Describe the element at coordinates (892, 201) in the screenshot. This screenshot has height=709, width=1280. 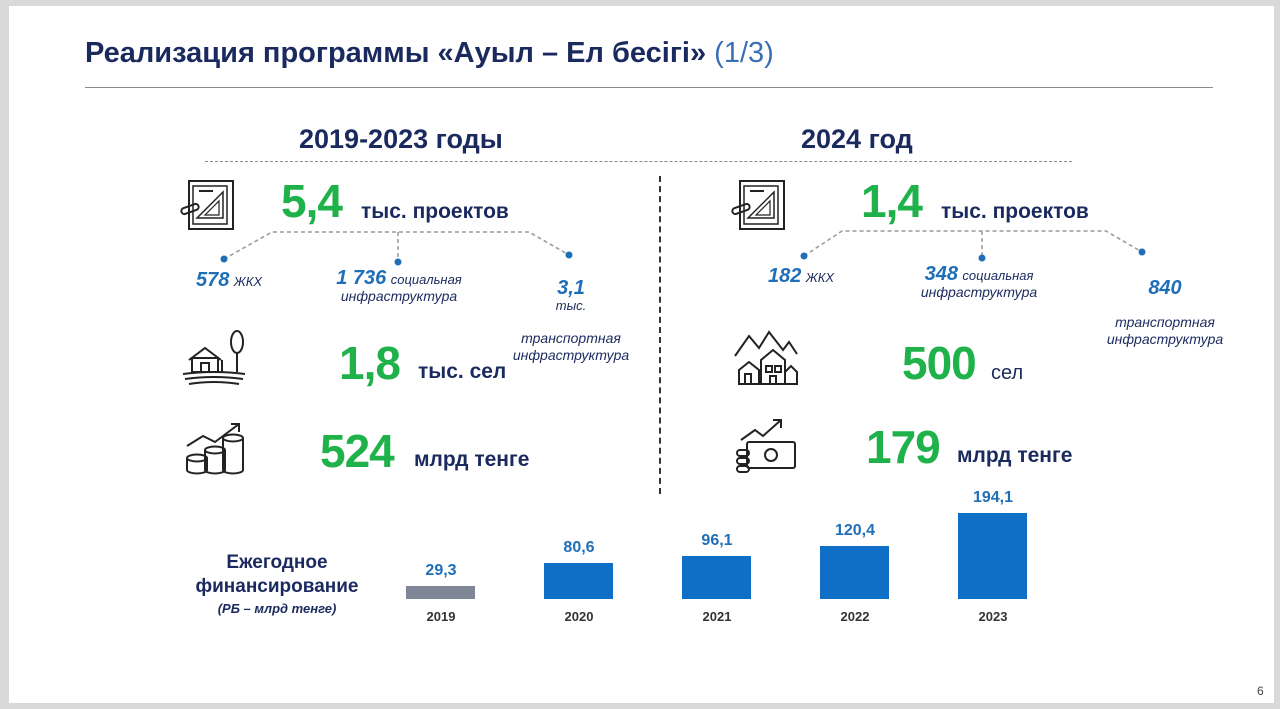
I see `right-projects-value: 1,4` at that location.